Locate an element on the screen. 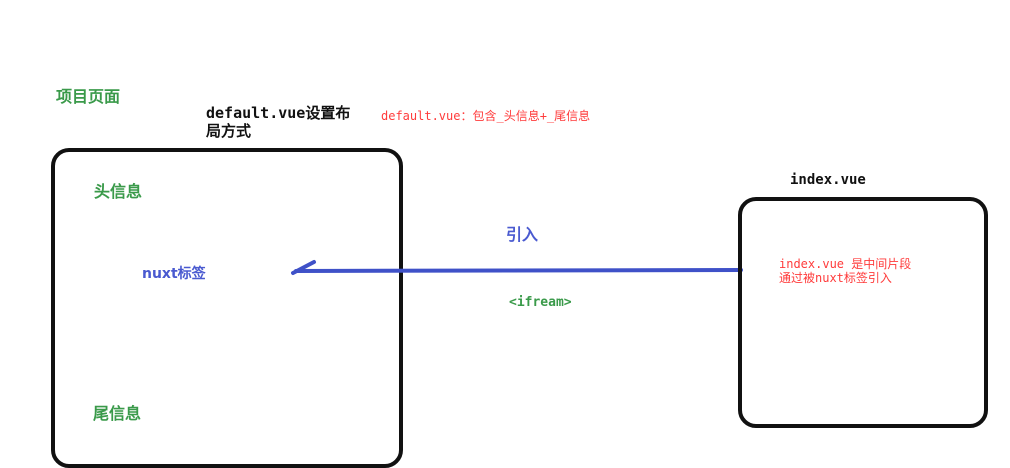  arrow-head is located at coordinates (303, 267).